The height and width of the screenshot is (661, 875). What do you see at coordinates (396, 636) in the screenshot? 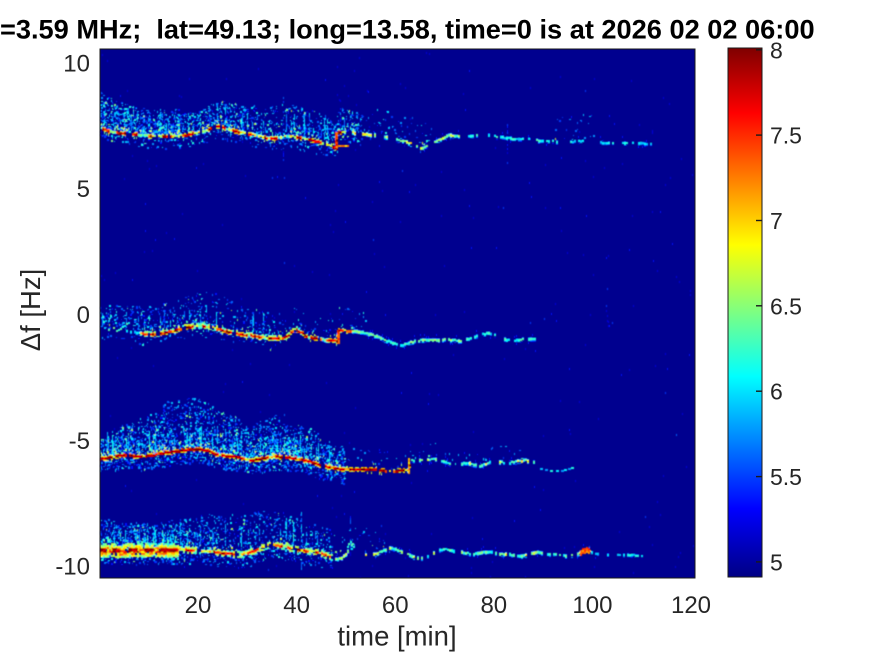
I see `svg-text: time [min]` at bounding box center [396, 636].